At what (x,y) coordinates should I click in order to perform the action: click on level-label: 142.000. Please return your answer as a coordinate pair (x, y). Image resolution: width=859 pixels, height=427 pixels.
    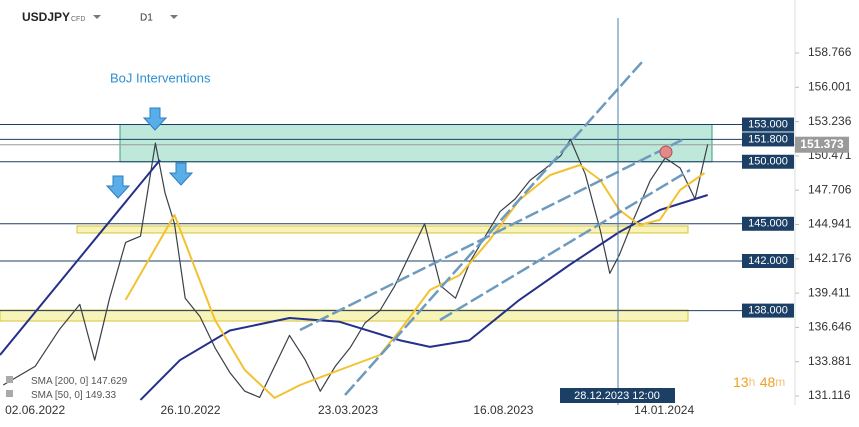
    Looking at the image, I should click on (768, 261).